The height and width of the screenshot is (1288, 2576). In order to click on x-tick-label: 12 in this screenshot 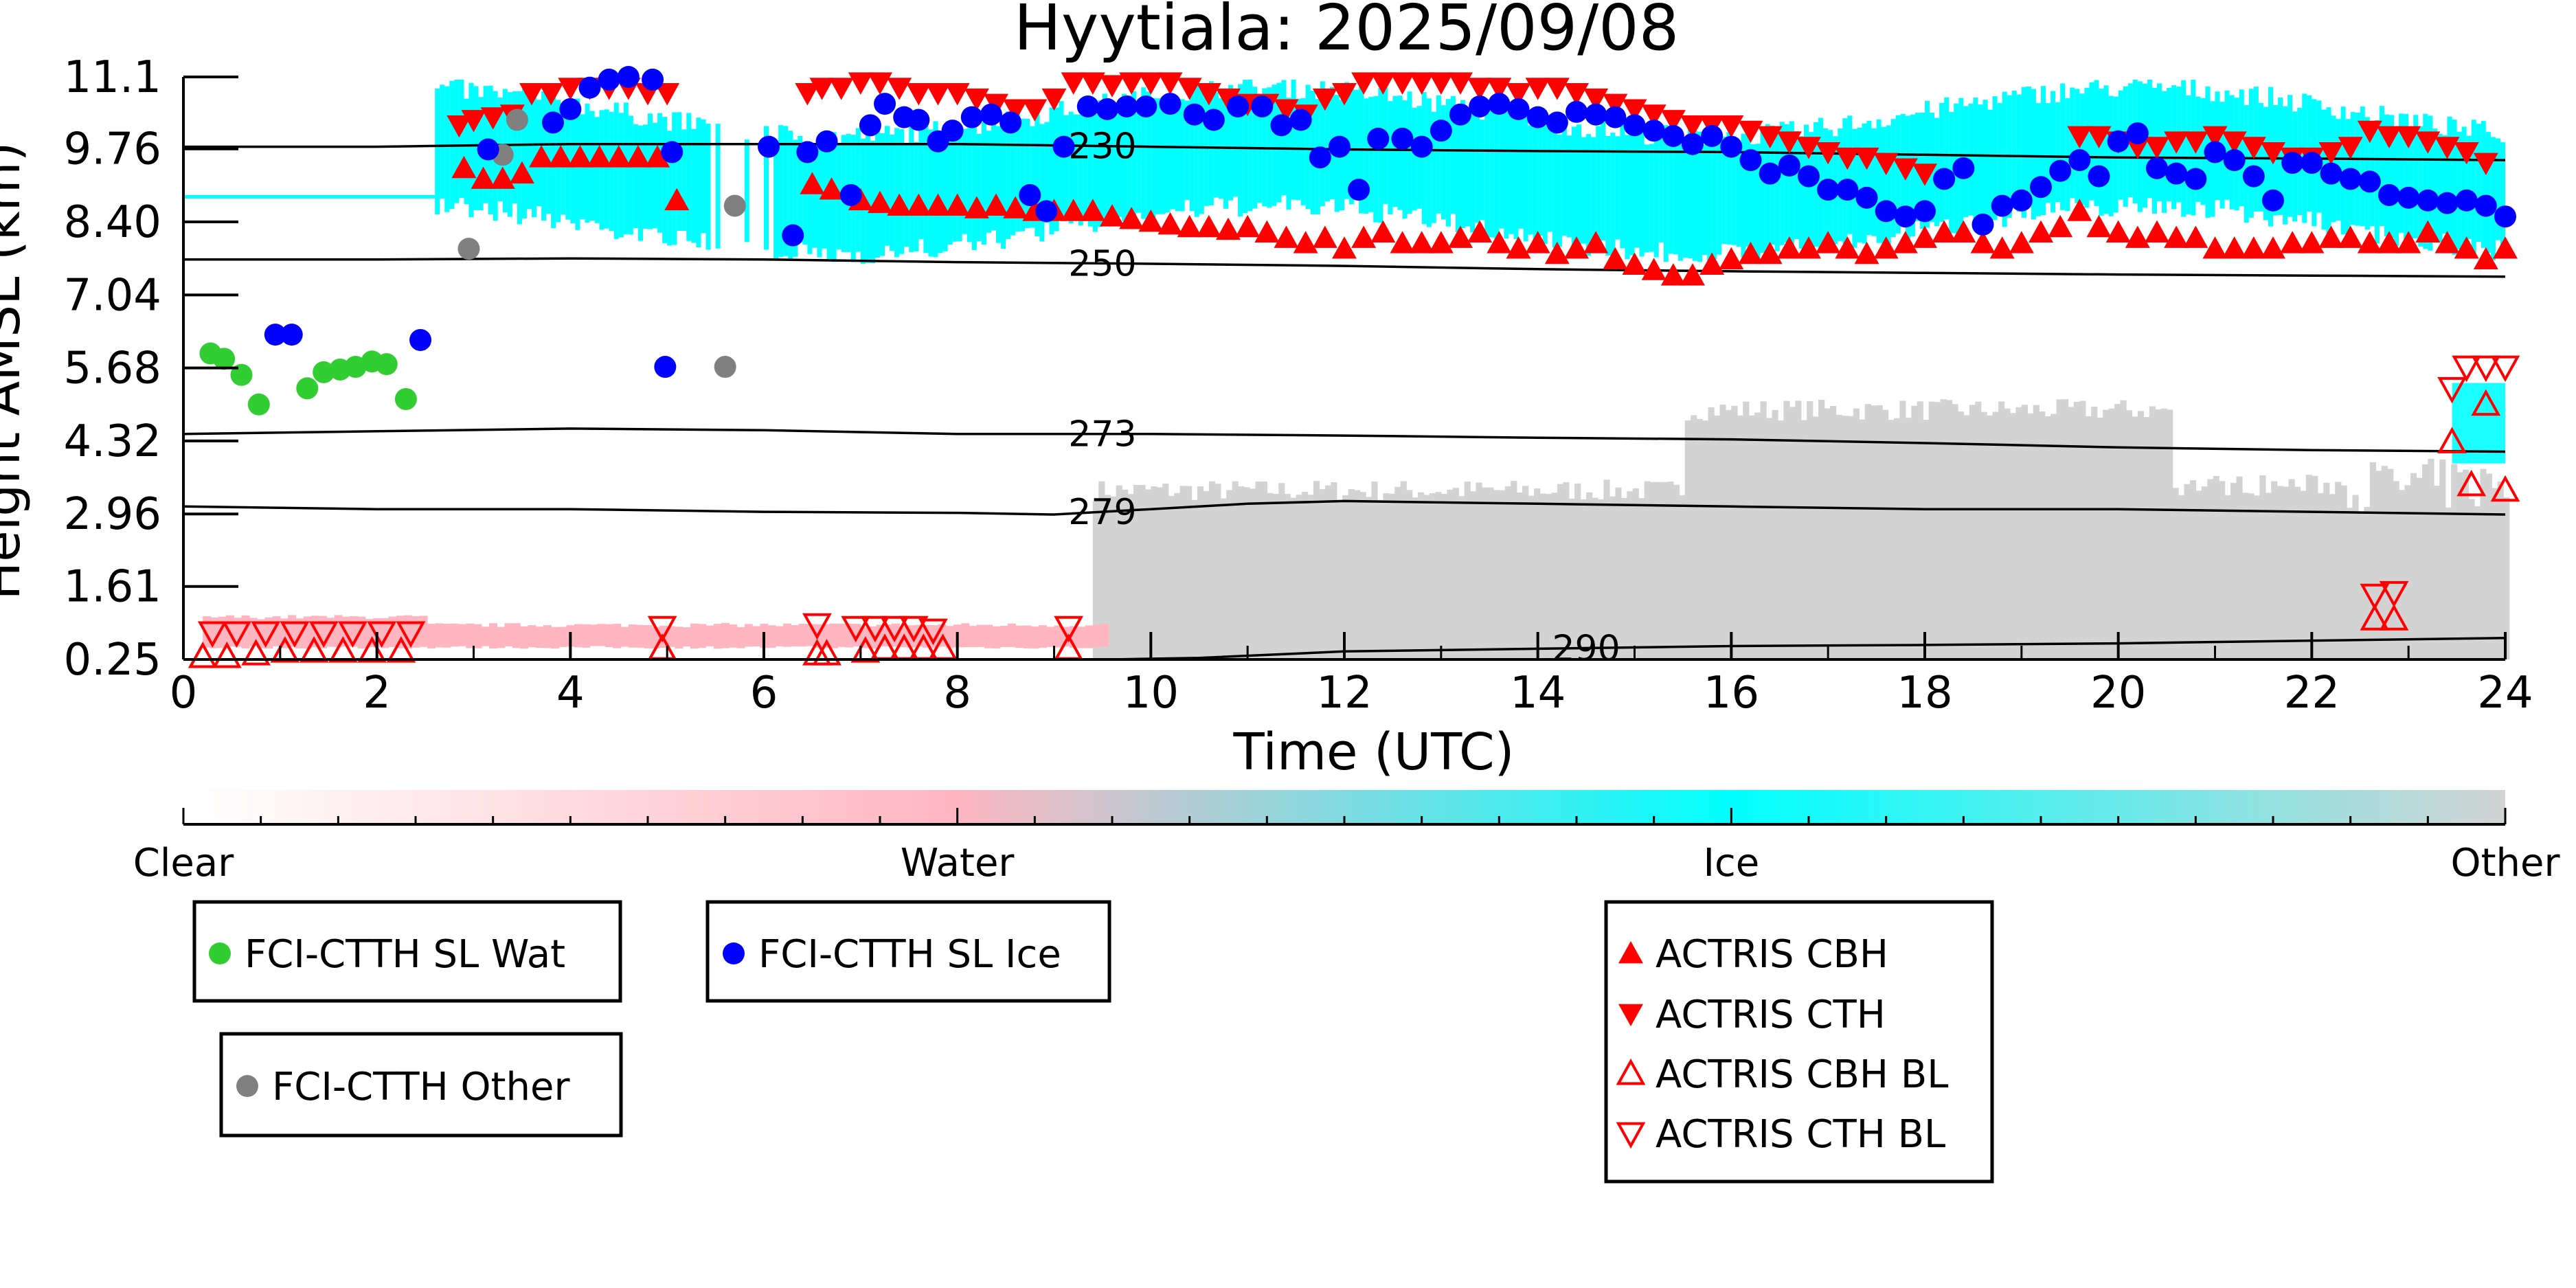, I will do `click(1344, 693)`.